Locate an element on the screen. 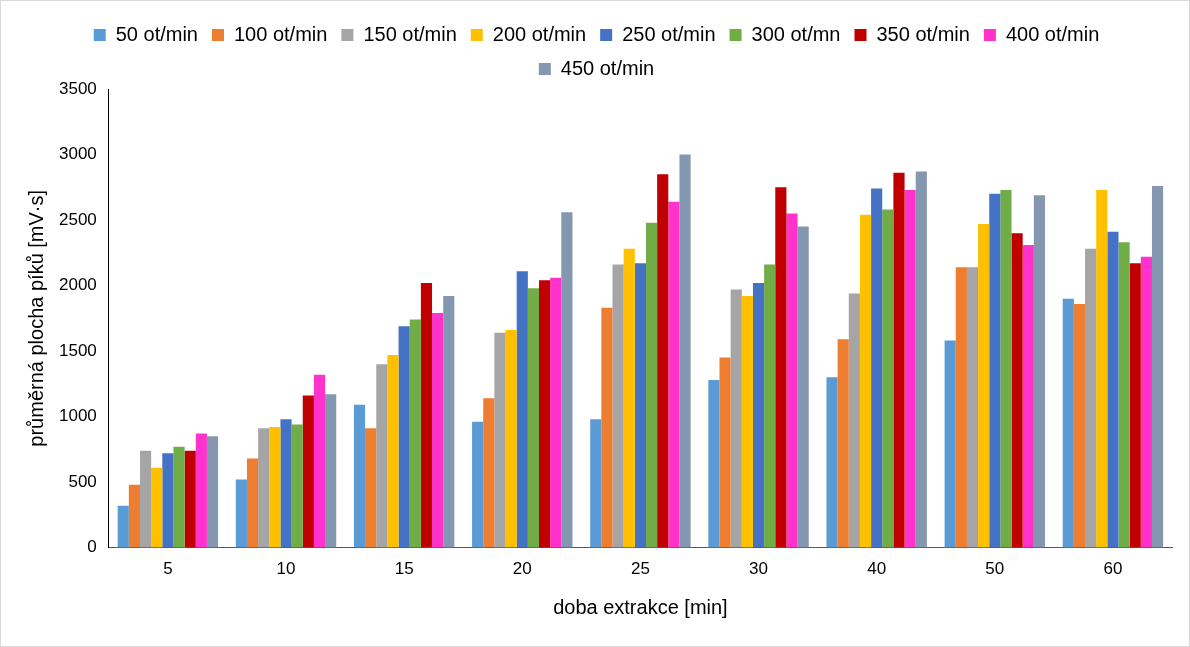 This screenshot has height=647, width=1190. x-tick-label: 60 is located at coordinates (1113, 569).